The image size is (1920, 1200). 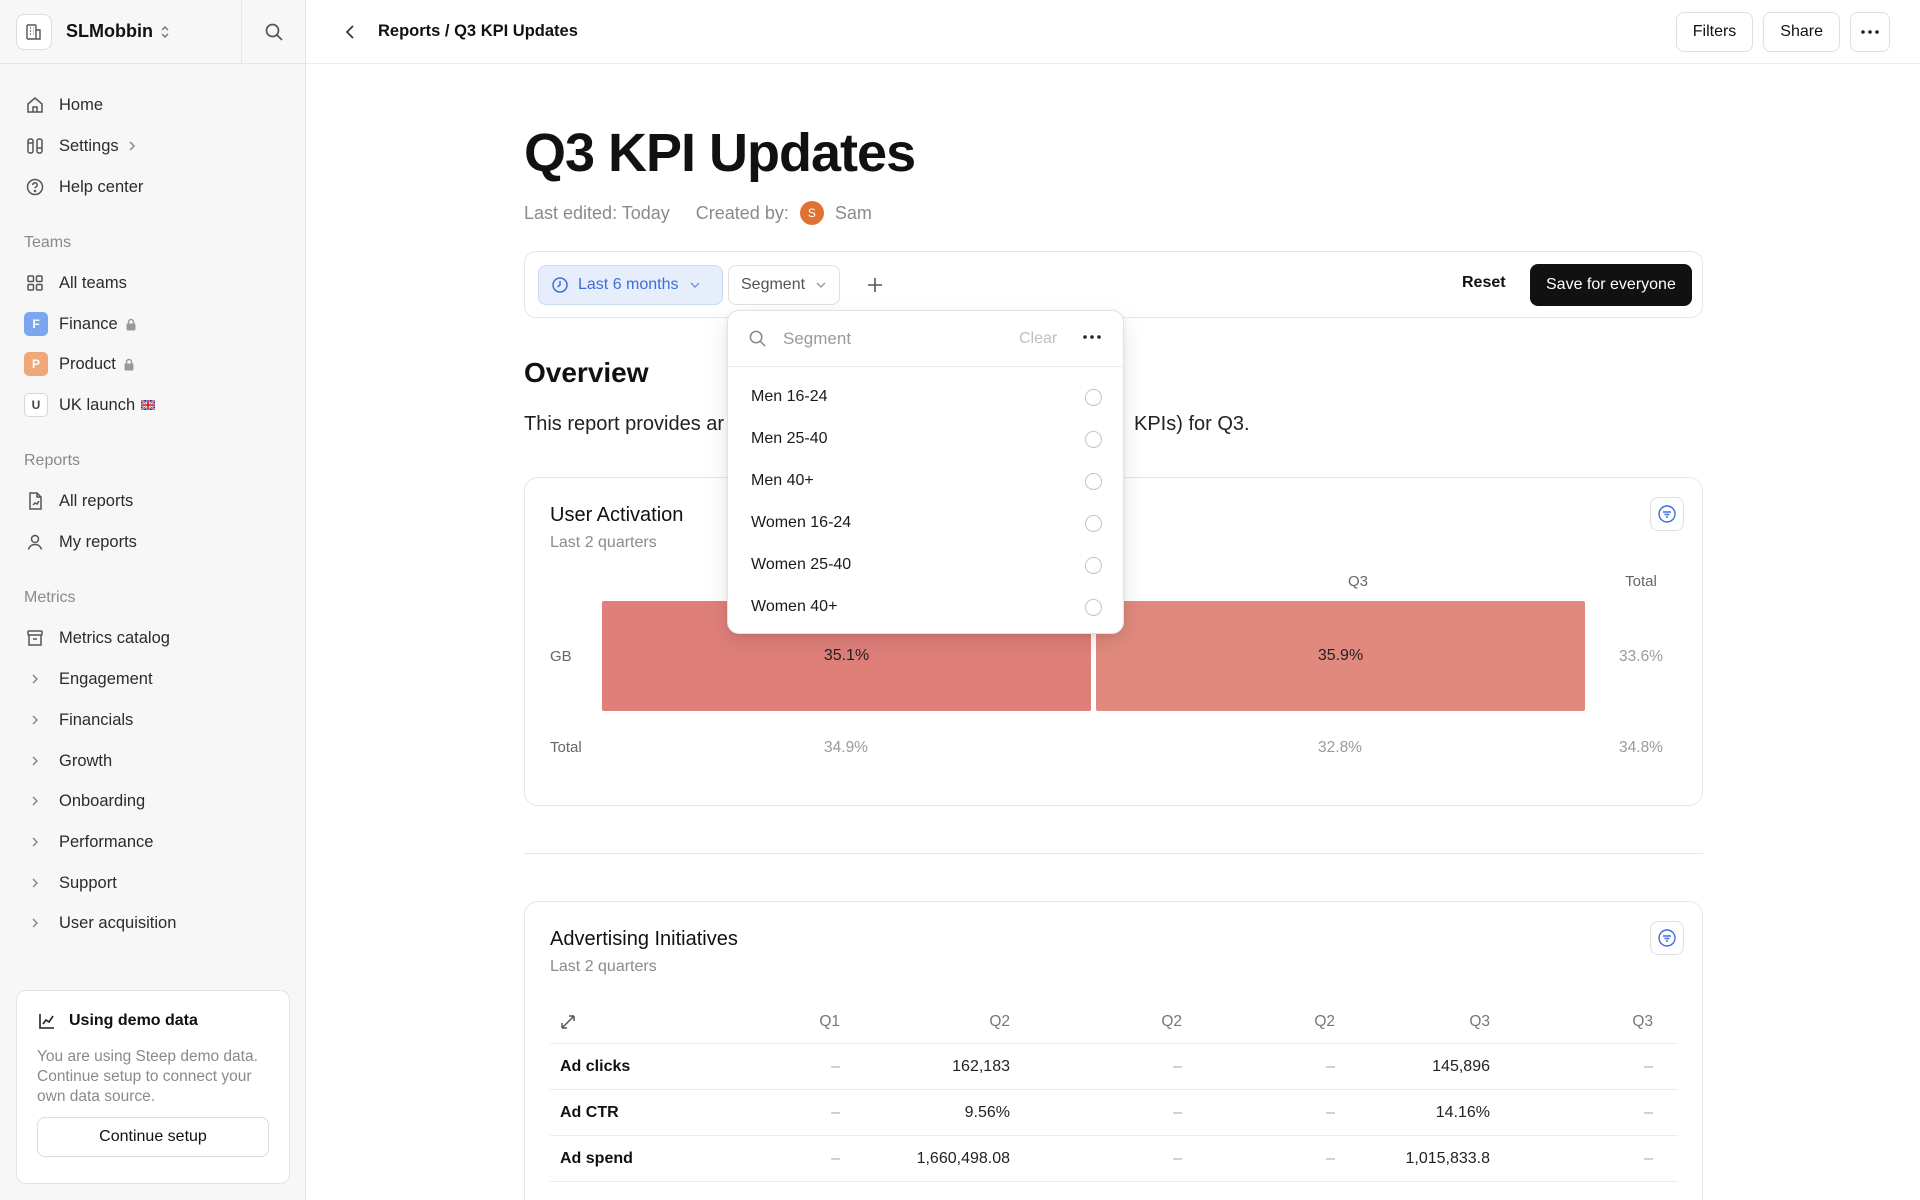 What do you see at coordinates (1714, 32) in the screenshot?
I see `filters-button: Filters` at bounding box center [1714, 32].